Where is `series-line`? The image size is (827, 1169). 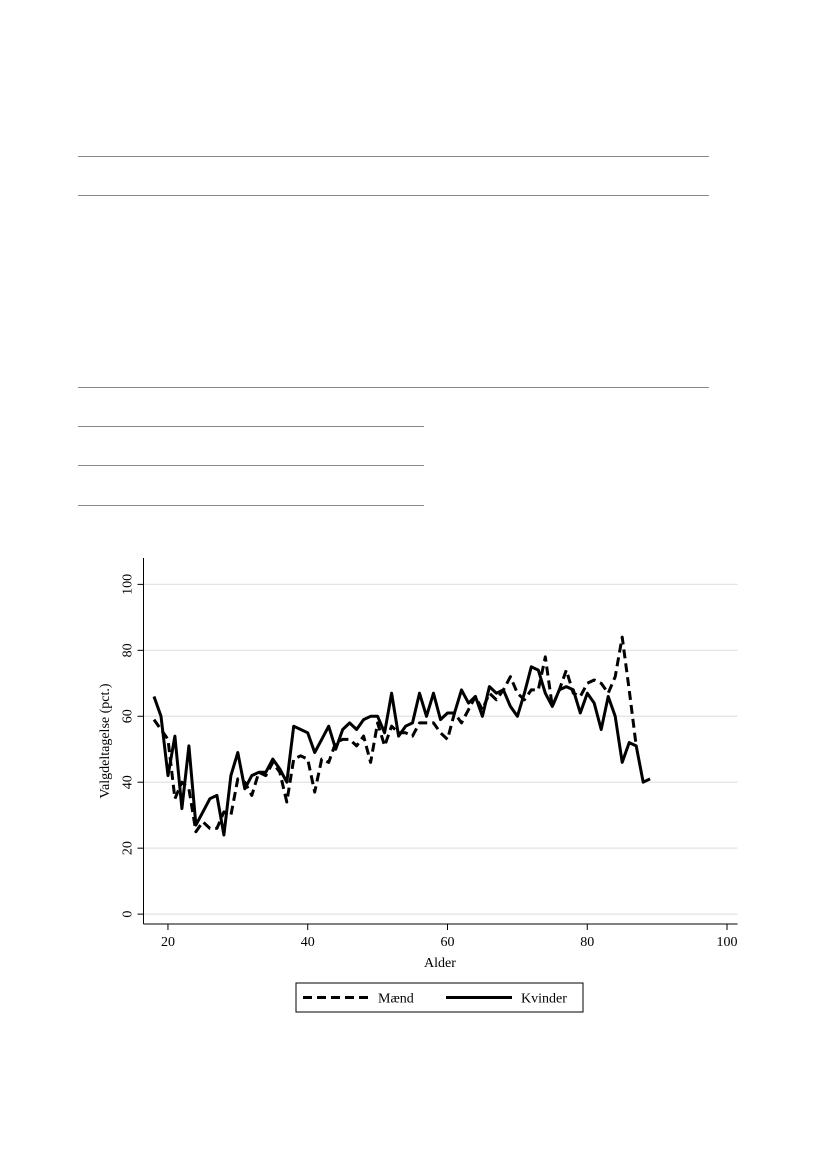
series-line is located at coordinates (401, 751).